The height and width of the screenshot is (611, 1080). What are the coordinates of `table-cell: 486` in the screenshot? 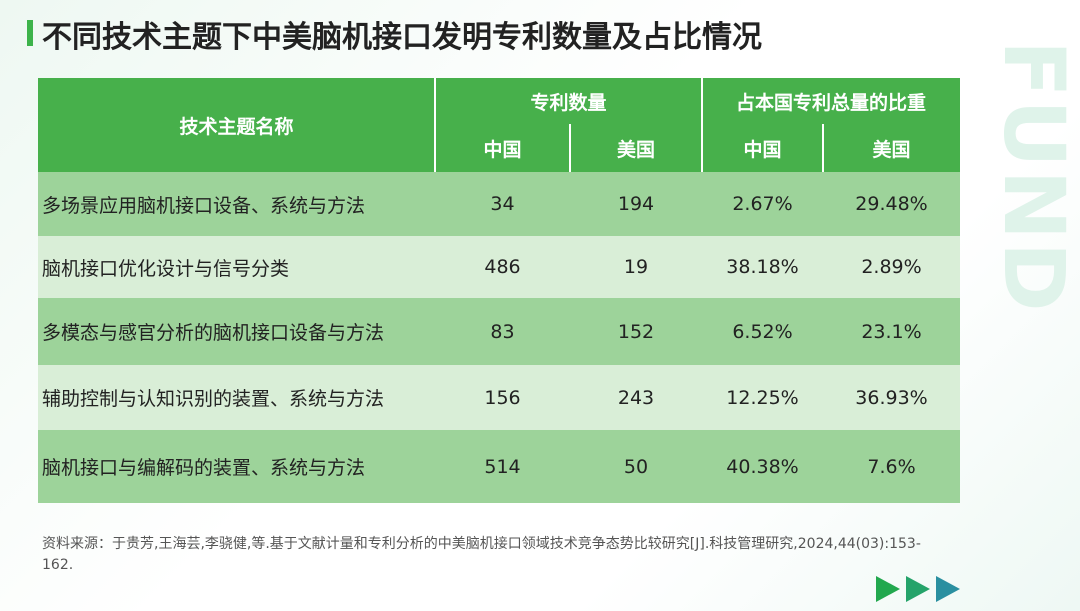 It's located at (502, 267).